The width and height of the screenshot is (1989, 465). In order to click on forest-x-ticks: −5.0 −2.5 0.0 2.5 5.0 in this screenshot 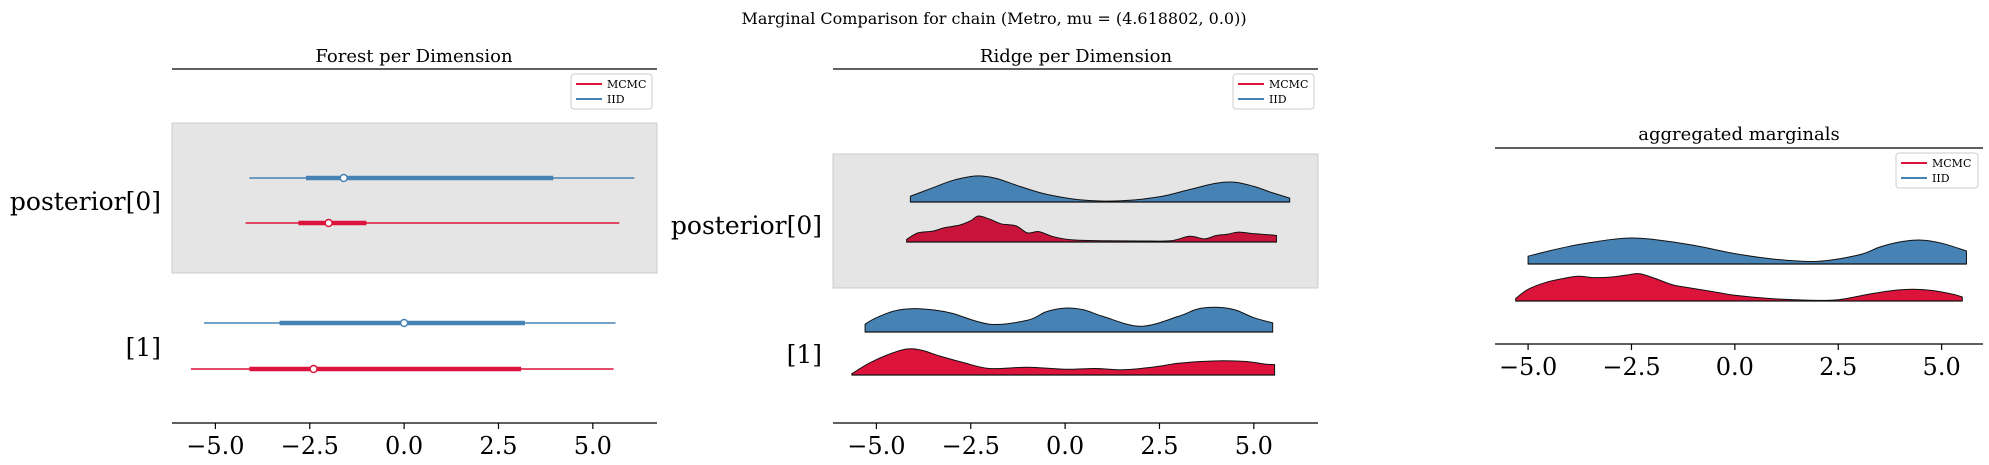, I will do `click(399, 441)`.